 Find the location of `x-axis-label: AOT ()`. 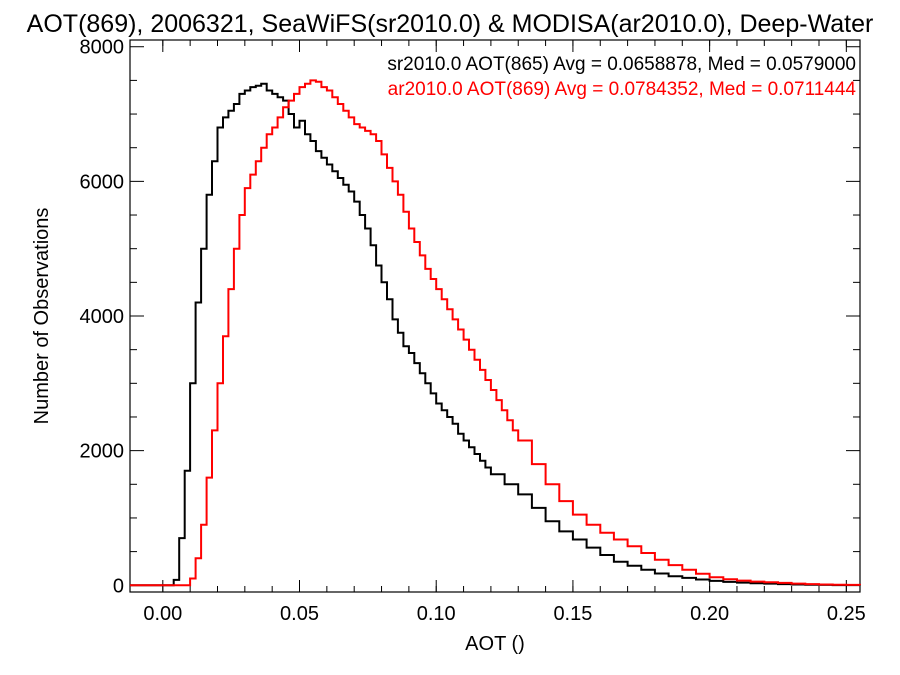

x-axis-label: AOT () is located at coordinates (495, 644).